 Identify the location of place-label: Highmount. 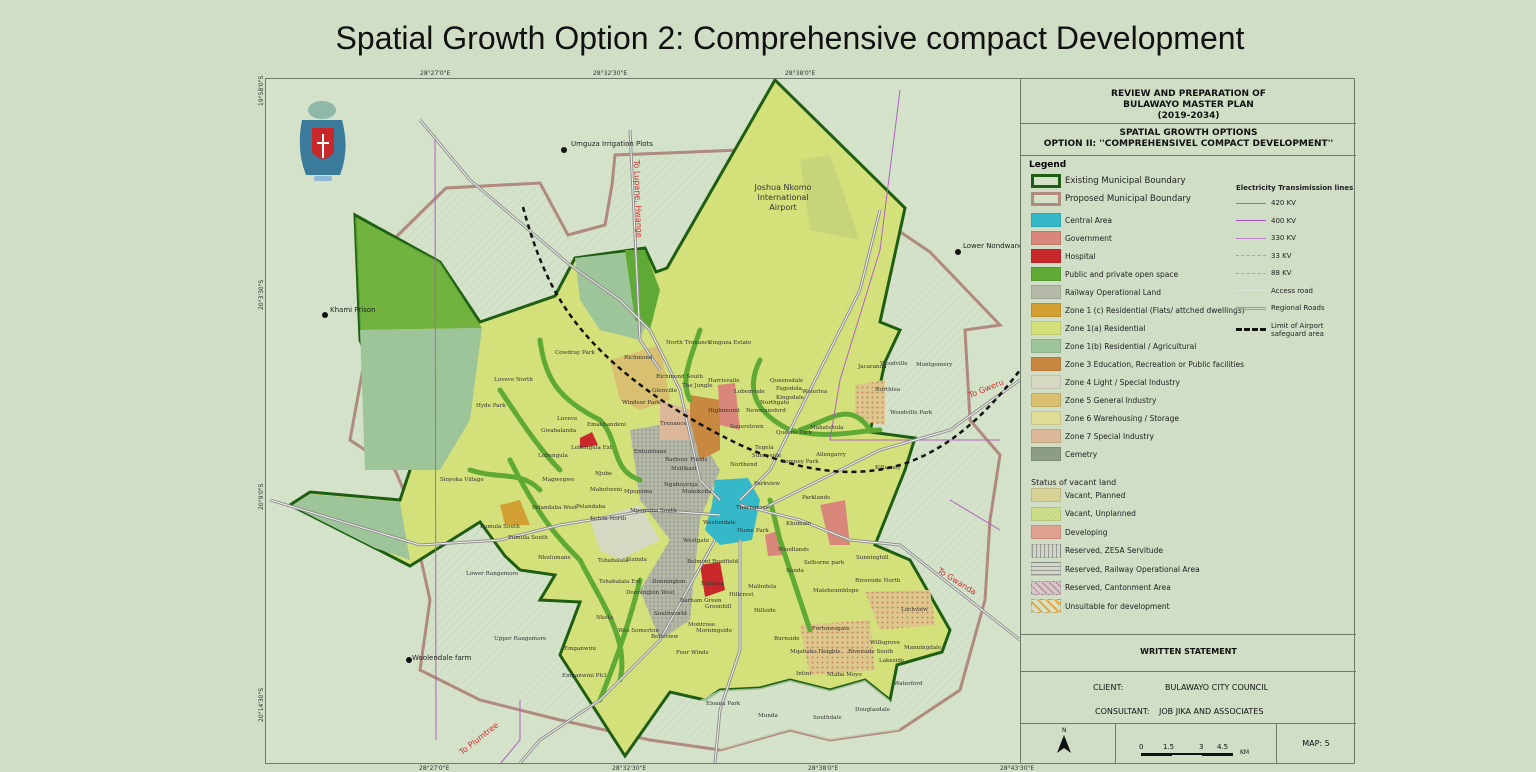
(724, 411).